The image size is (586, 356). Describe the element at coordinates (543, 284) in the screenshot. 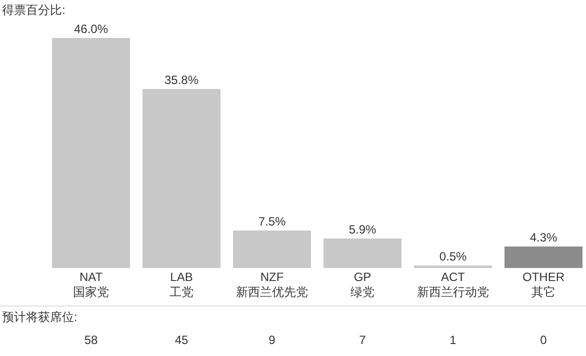

I see `x-tick-label: OTHER 其它` at that location.